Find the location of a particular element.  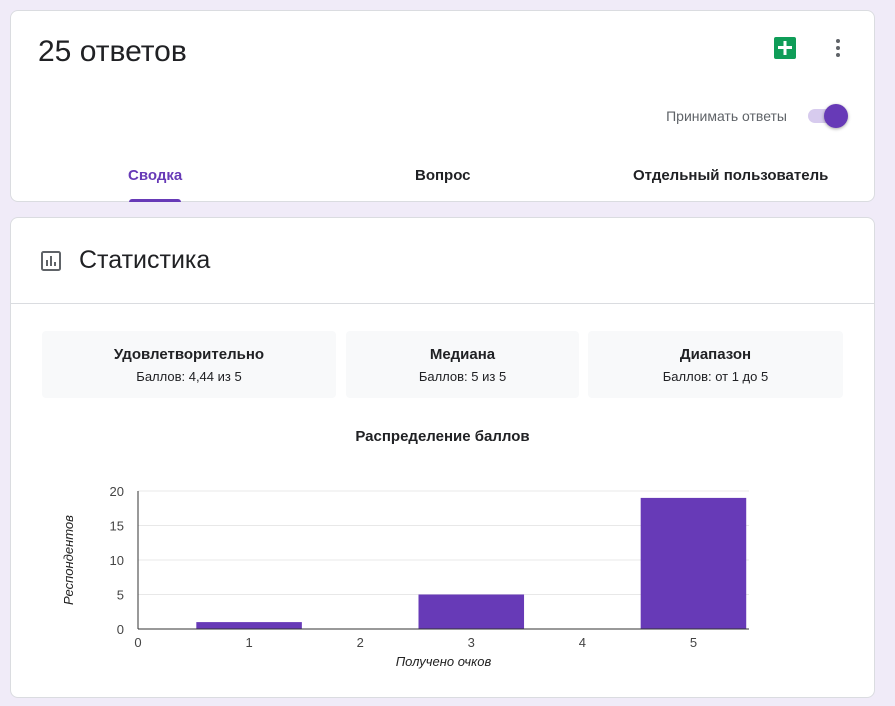

active-tab-indicator is located at coordinates (155, 200).